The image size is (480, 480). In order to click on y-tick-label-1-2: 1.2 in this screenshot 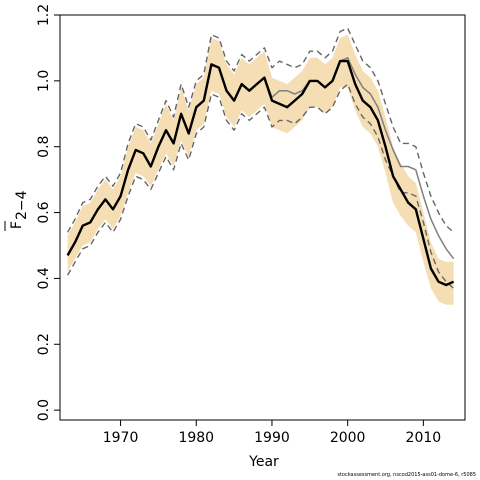, I will do `click(44, 15)`.